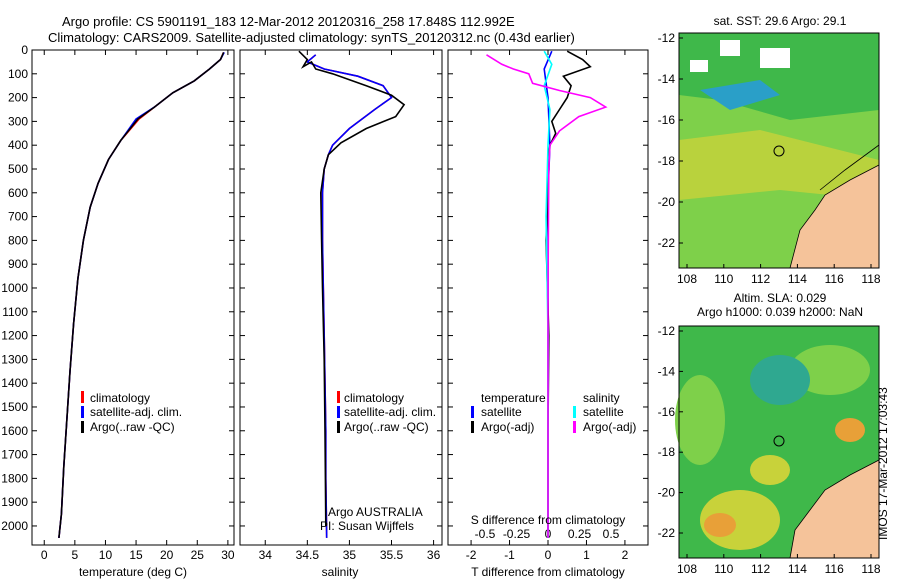 The image size is (900, 580). I want to click on sla-map-frame, so click(779, 442).